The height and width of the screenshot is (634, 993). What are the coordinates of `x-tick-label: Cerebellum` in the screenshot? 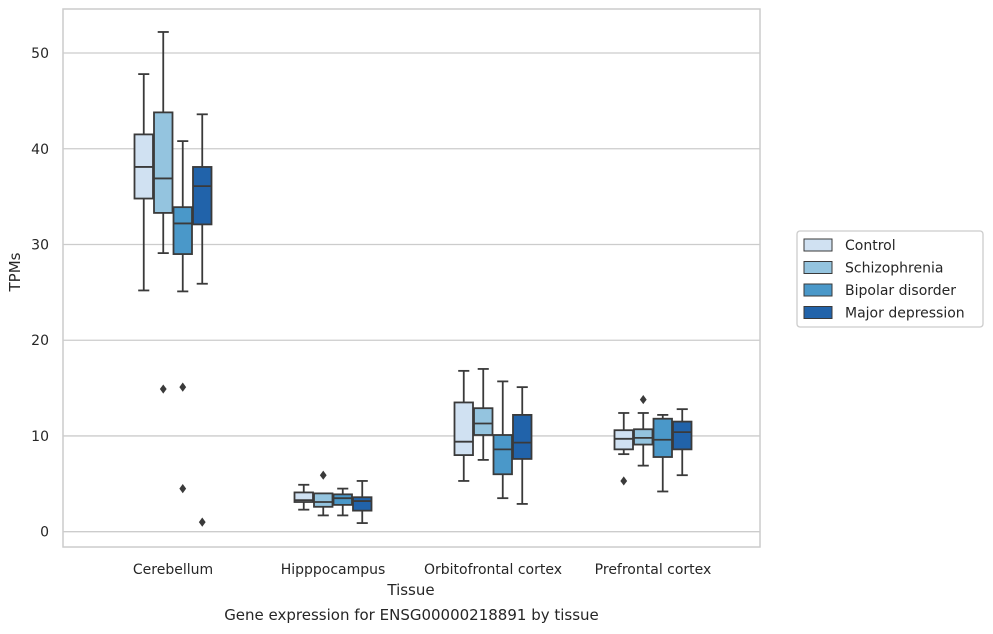 It's located at (173, 570).